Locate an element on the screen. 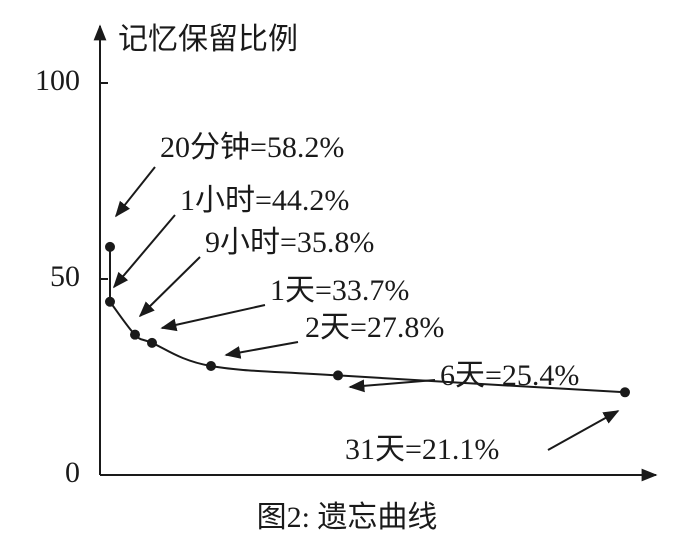  data-label: 1天=33.7% is located at coordinates (339, 290).